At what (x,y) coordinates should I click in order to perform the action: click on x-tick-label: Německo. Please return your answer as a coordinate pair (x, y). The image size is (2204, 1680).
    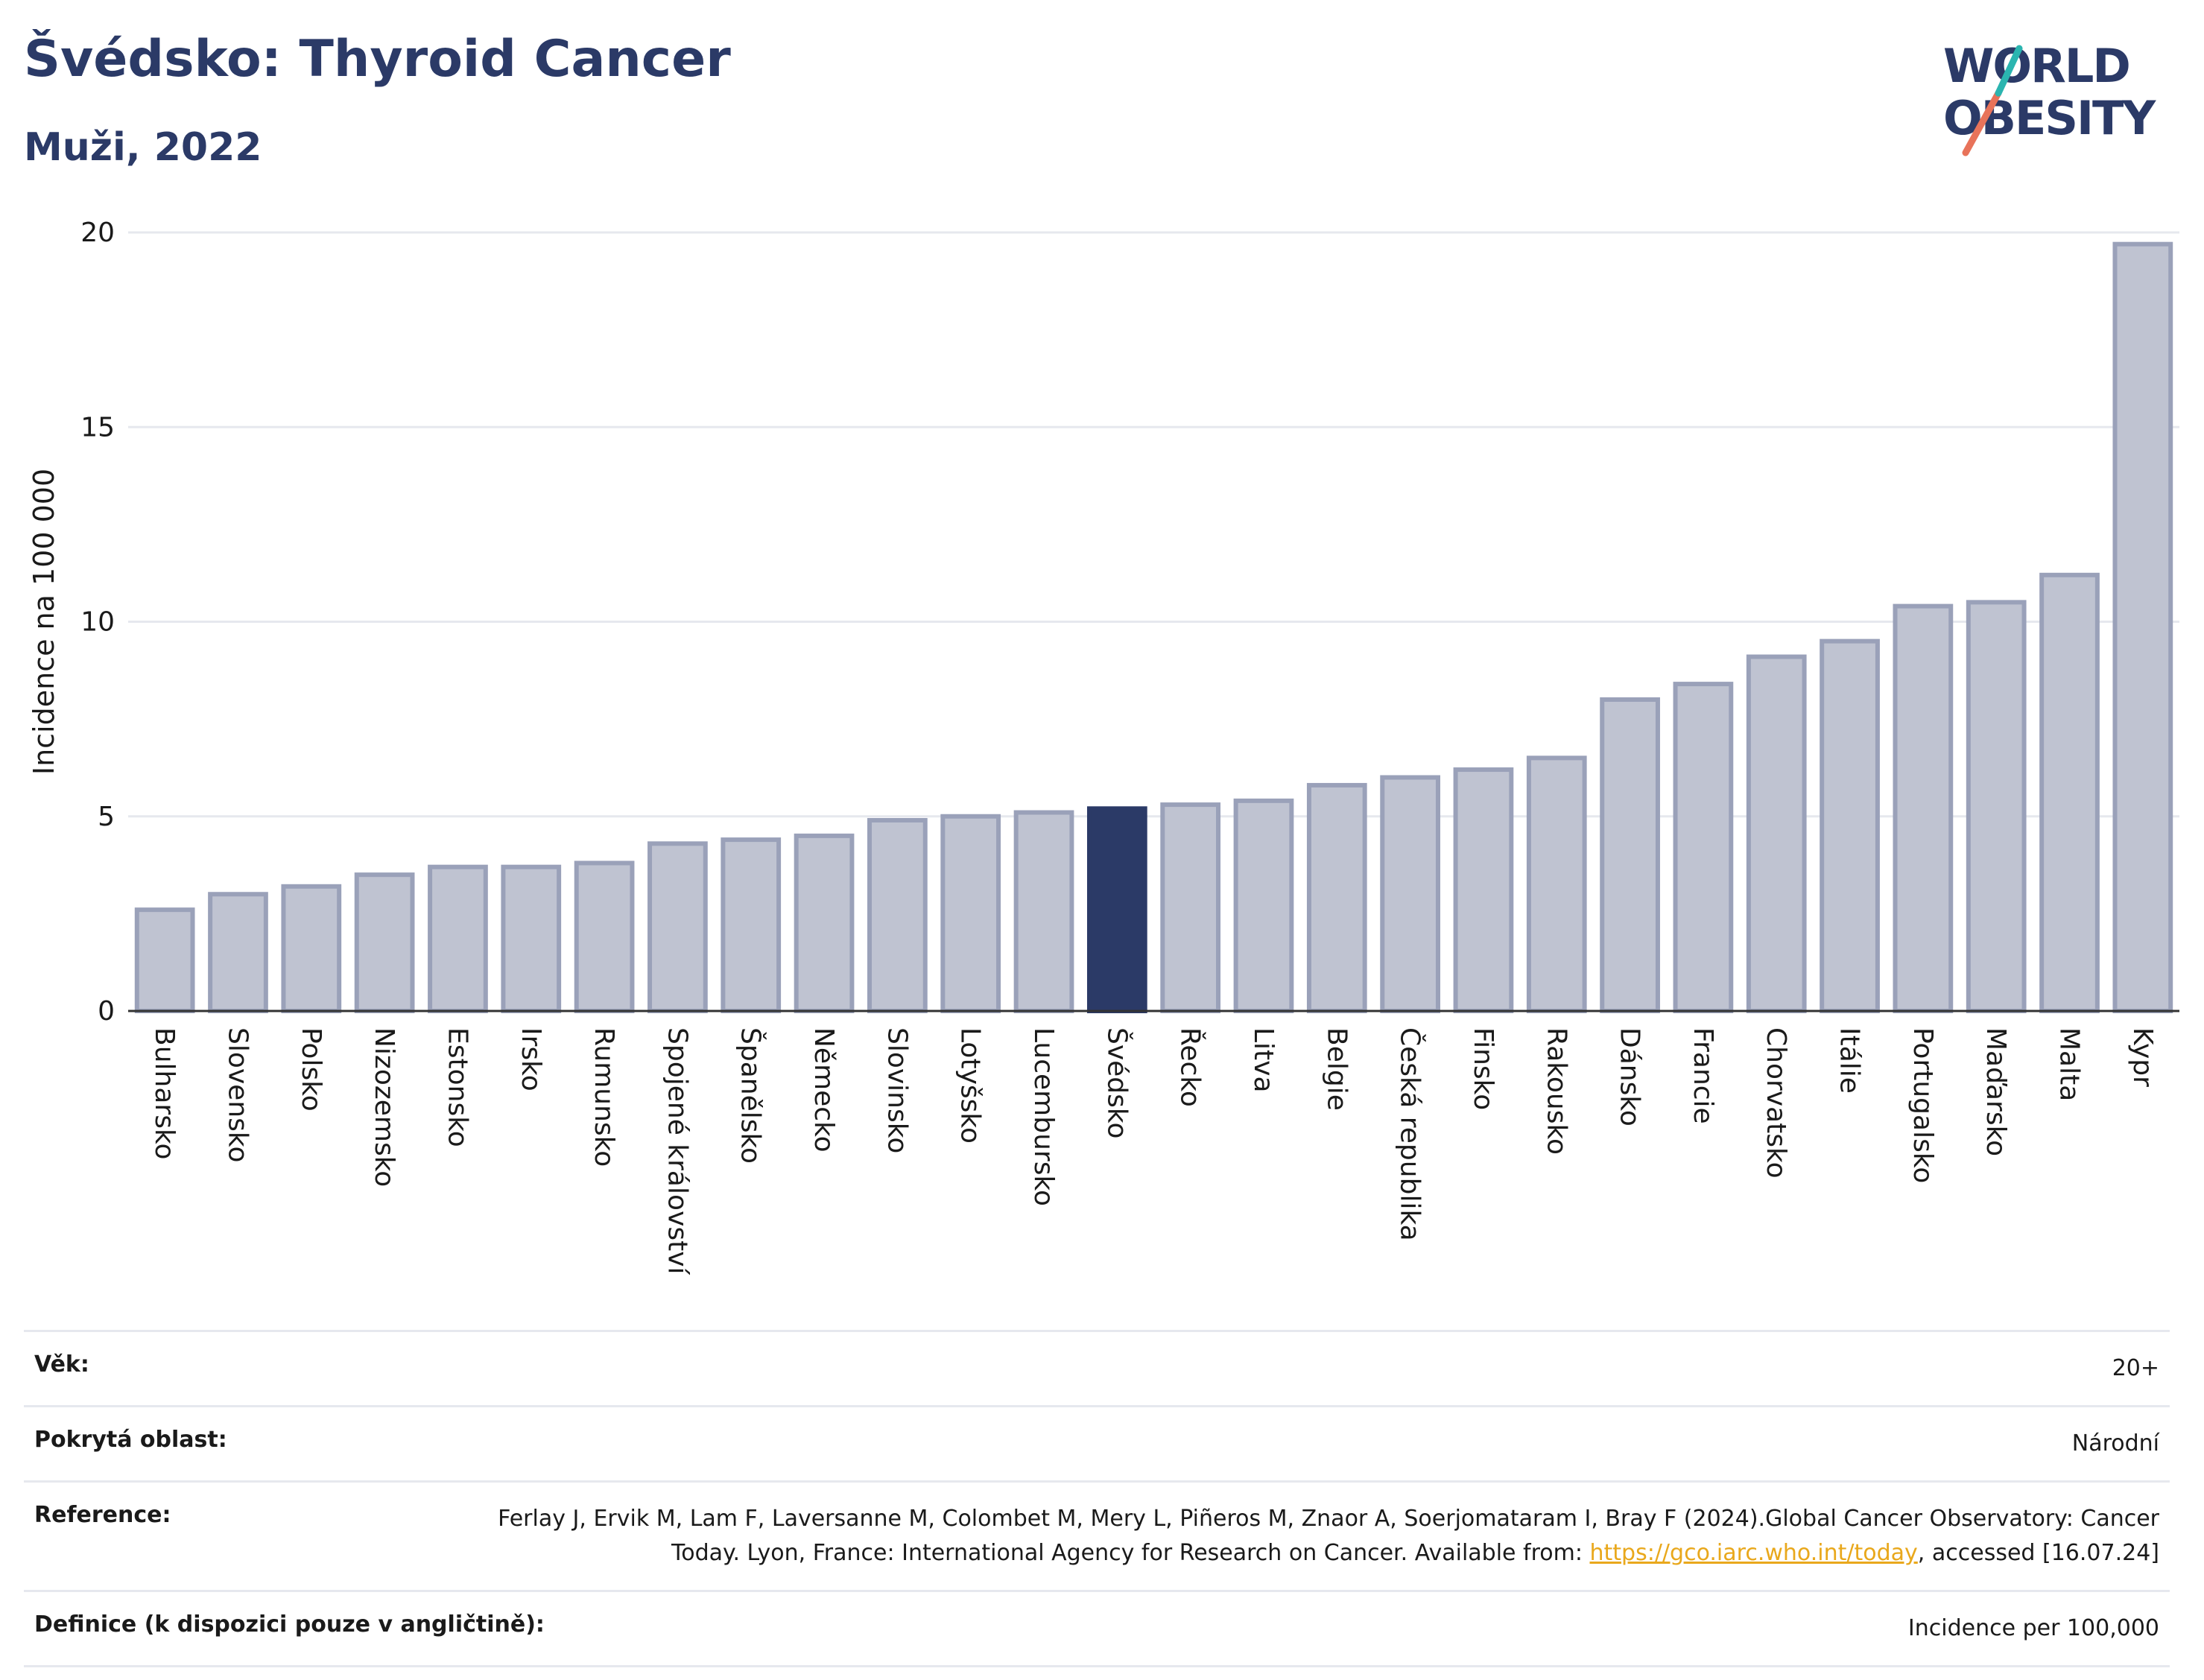
    Looking at the image, I should click on (823, 1090).